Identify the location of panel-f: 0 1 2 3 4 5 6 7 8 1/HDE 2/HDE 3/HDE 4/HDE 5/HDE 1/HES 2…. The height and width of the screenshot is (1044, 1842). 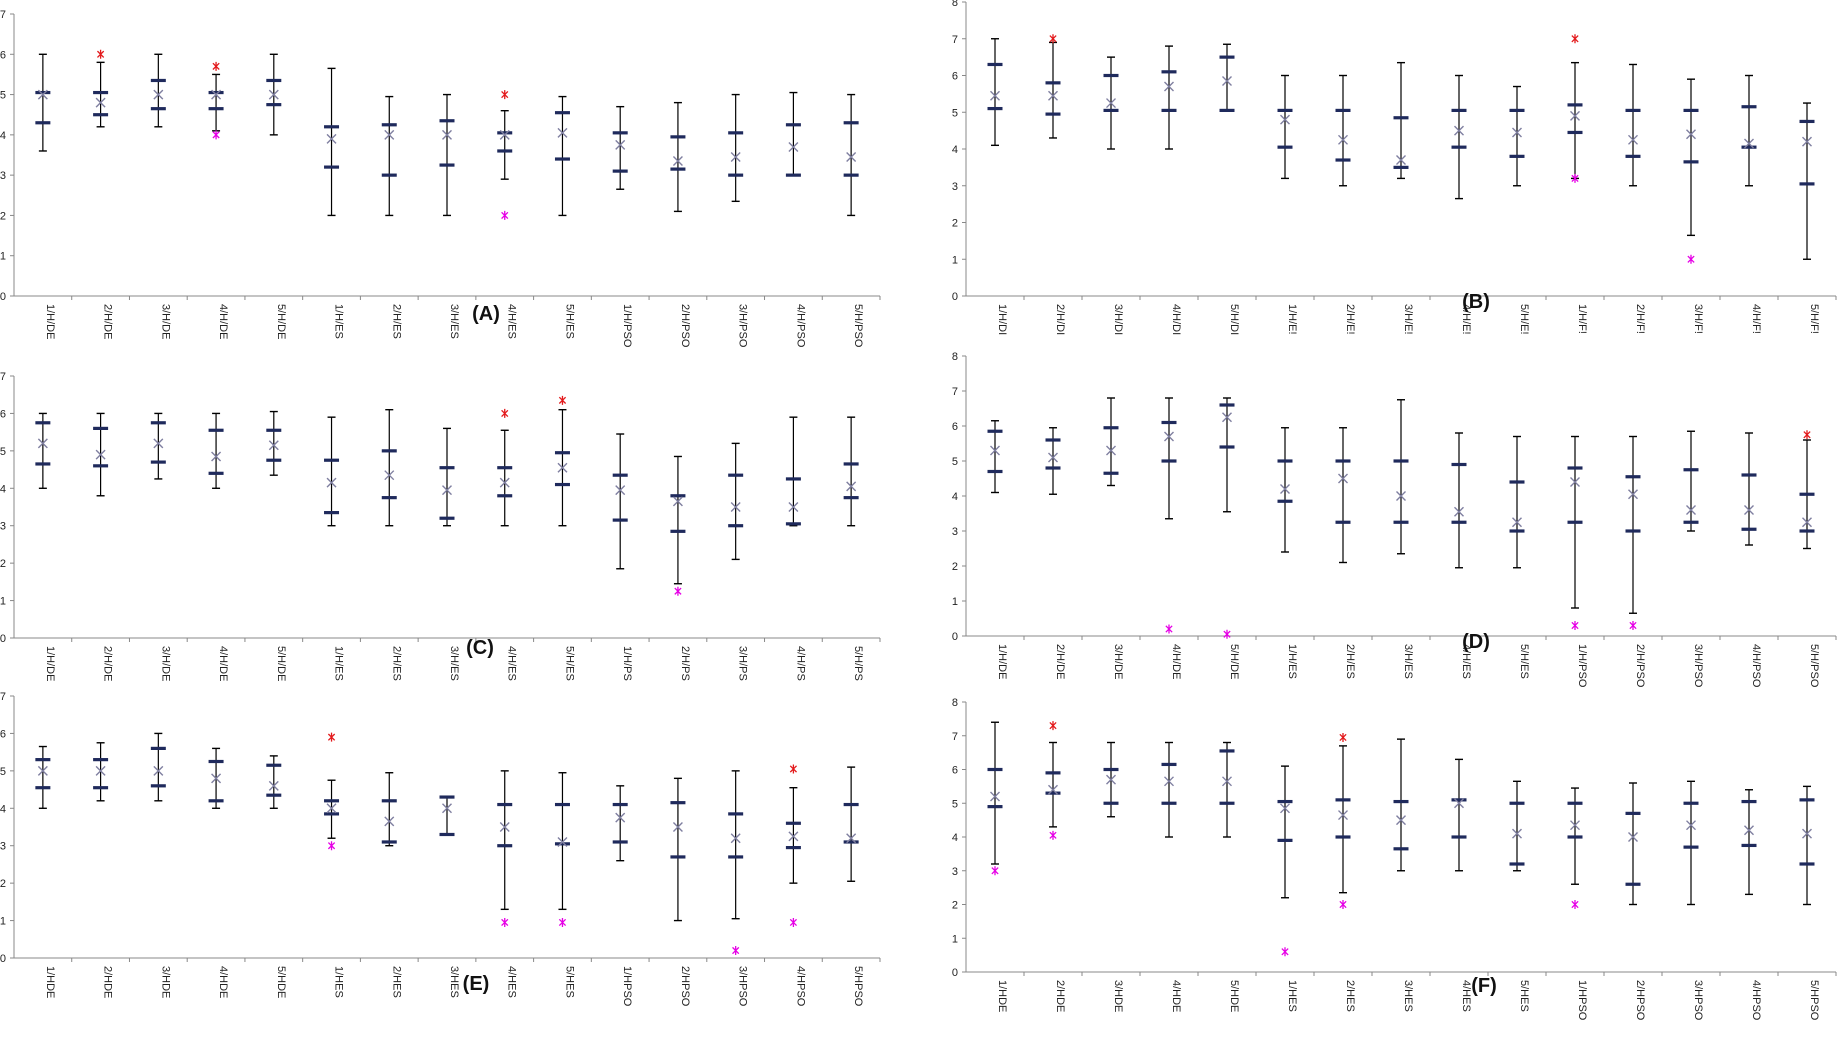
(1394, 859).